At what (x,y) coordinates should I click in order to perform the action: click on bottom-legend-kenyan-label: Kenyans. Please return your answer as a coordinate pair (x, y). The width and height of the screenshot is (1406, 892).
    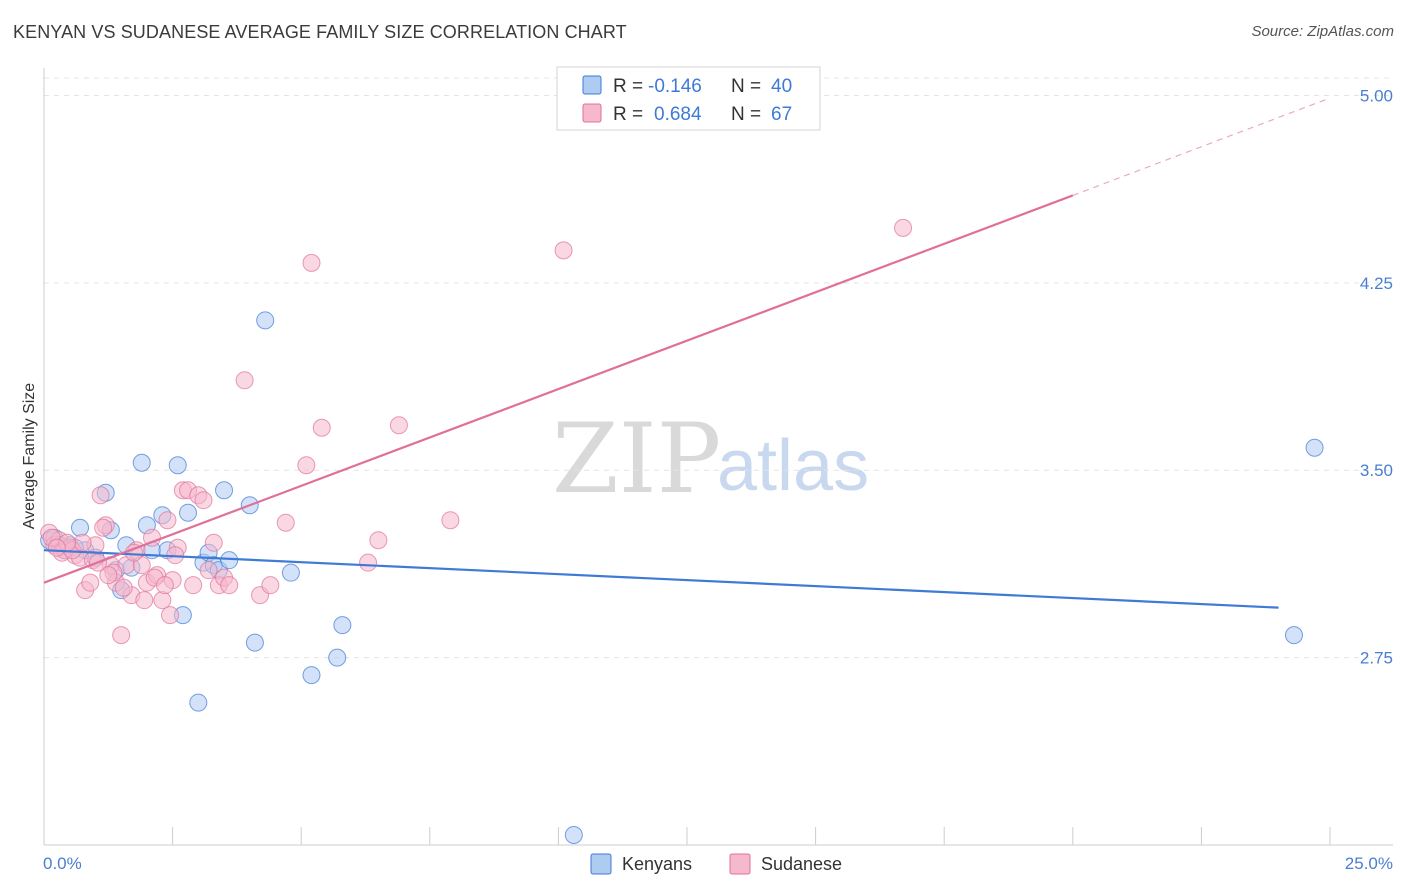
    Looking at the image, I should click on (657, 864).